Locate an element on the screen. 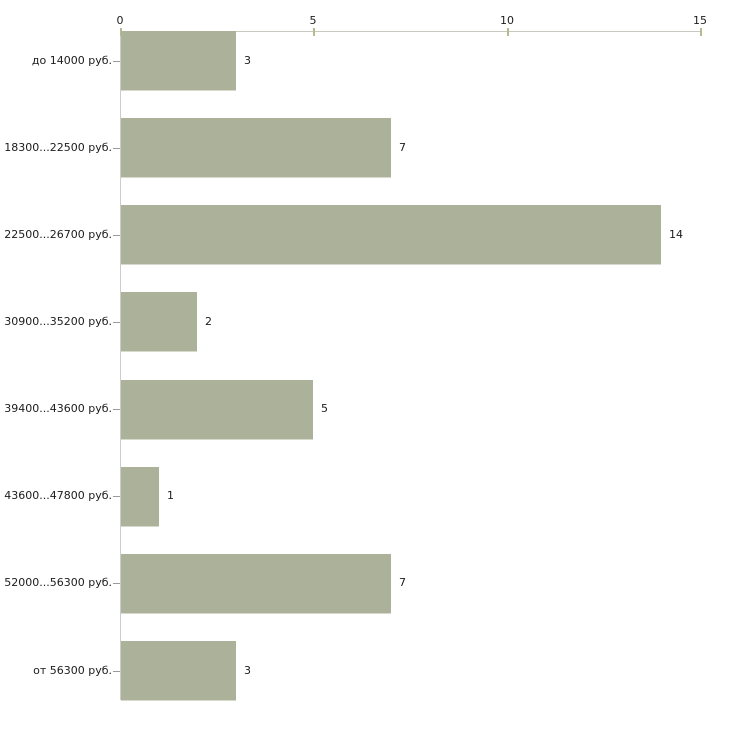 The width and height of the screenshot is (730, 730). x-tick-label: 10 is located at coordinates (507, 20).